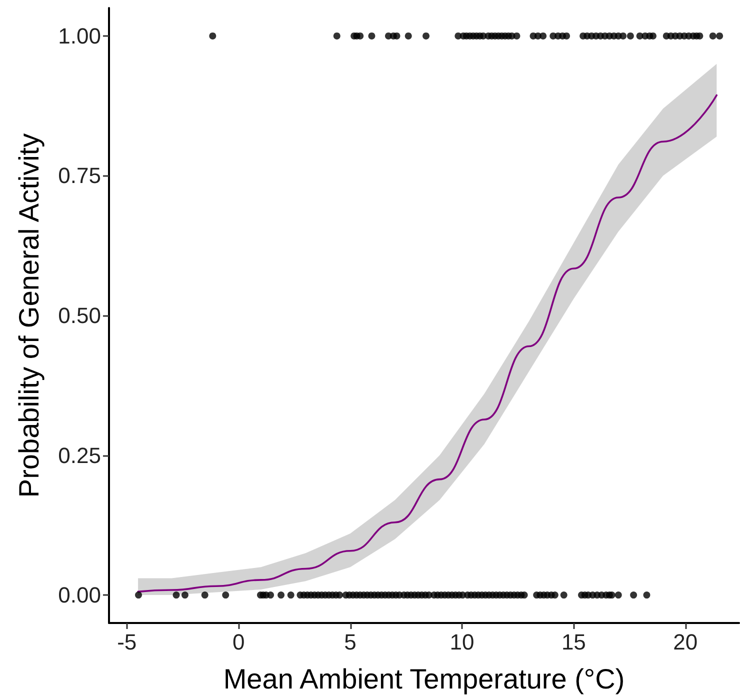  I want to click on y-tick-label: 0.75, so click(79, 175).